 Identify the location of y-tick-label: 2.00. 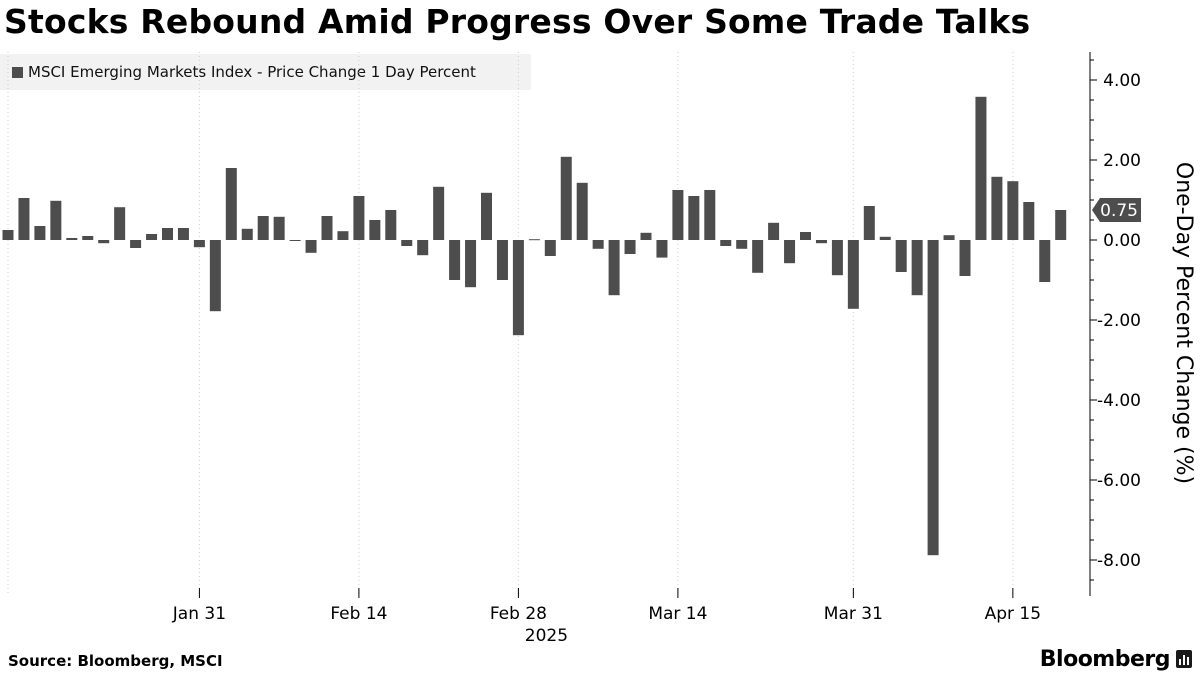
(1122, 161).